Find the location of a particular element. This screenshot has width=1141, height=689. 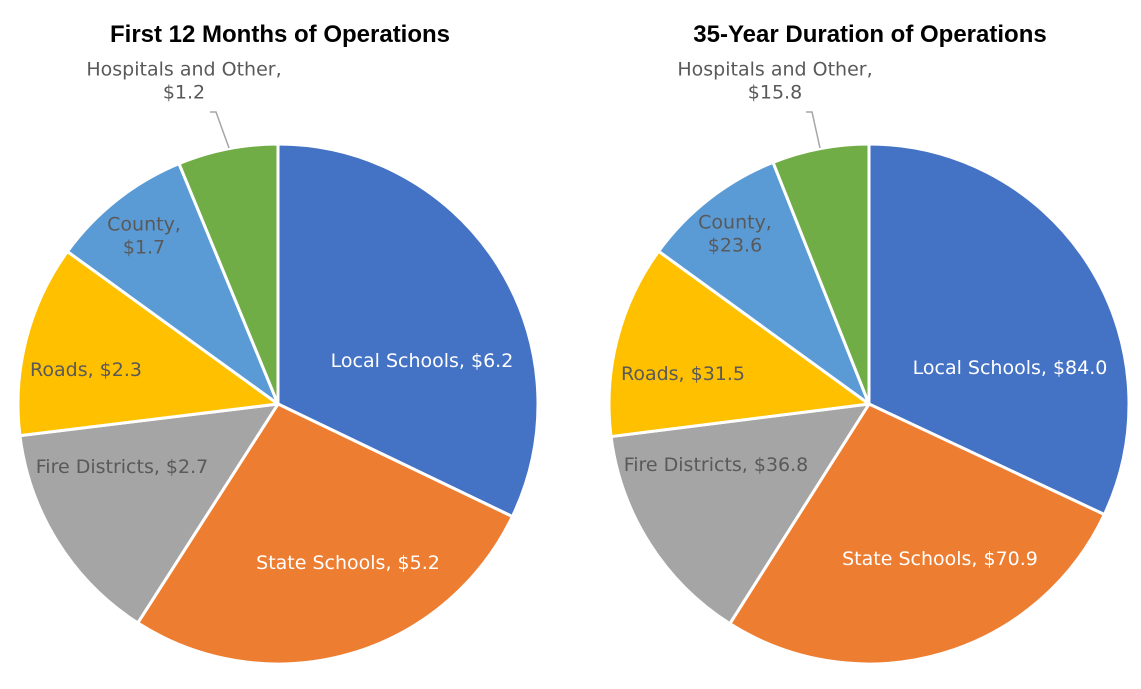

data-label-hospitals-other: Hospitals and Other, $1.2 is located at coordinates (183, 81).